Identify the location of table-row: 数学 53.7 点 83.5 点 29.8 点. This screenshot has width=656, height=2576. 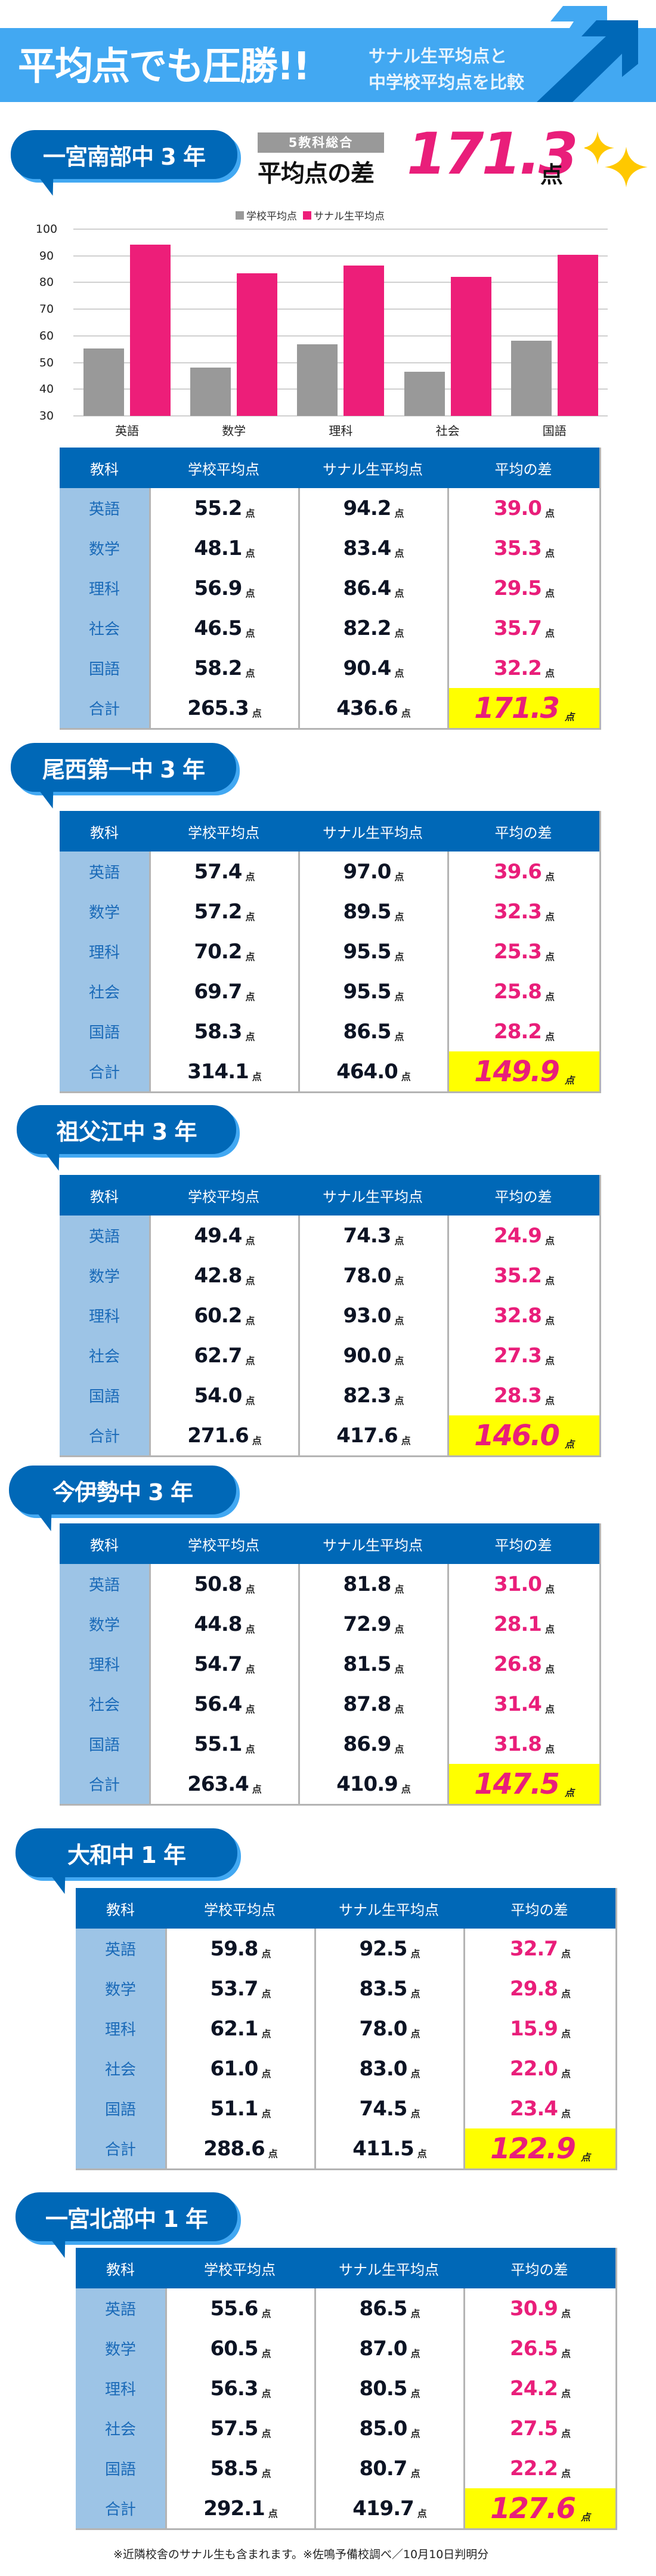
(345, 1989).